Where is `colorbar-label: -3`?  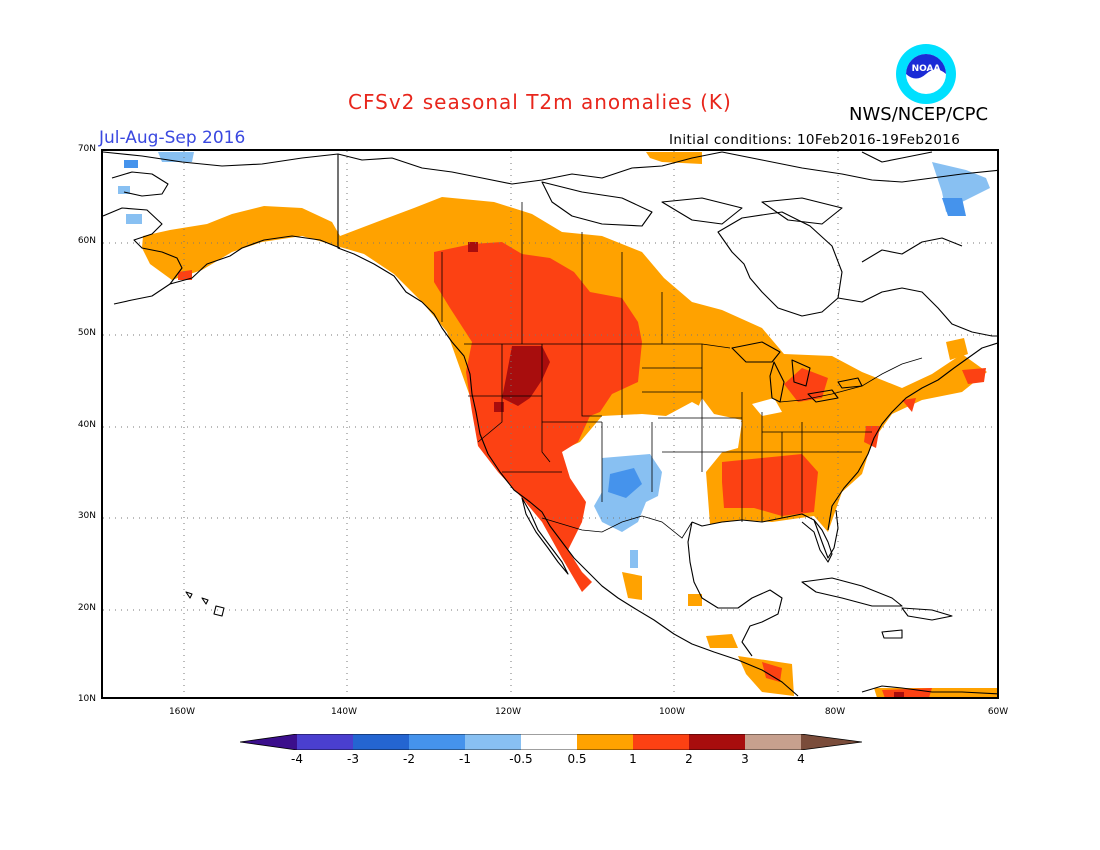 colorbar-label: -3 is located at coordinates (353, 759).